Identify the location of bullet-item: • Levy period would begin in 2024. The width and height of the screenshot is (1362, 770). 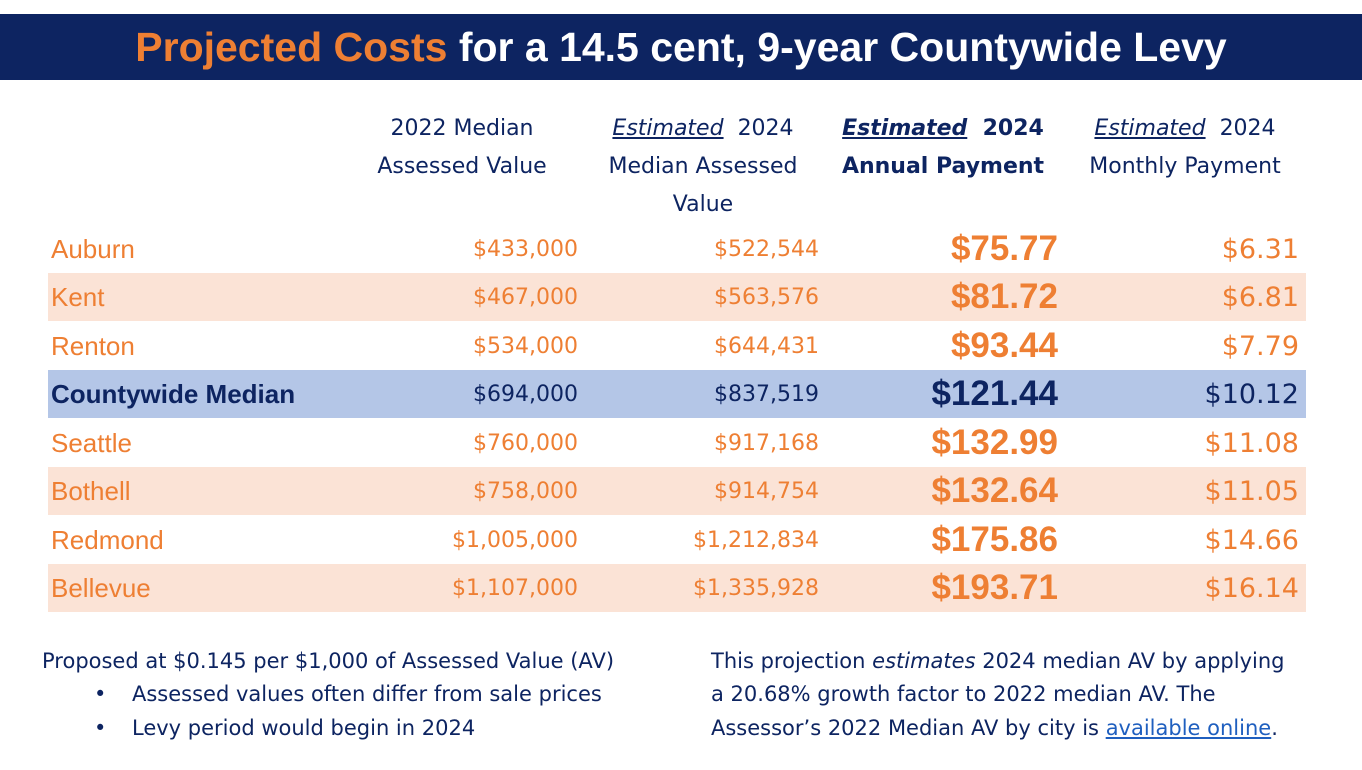
(285, 728).